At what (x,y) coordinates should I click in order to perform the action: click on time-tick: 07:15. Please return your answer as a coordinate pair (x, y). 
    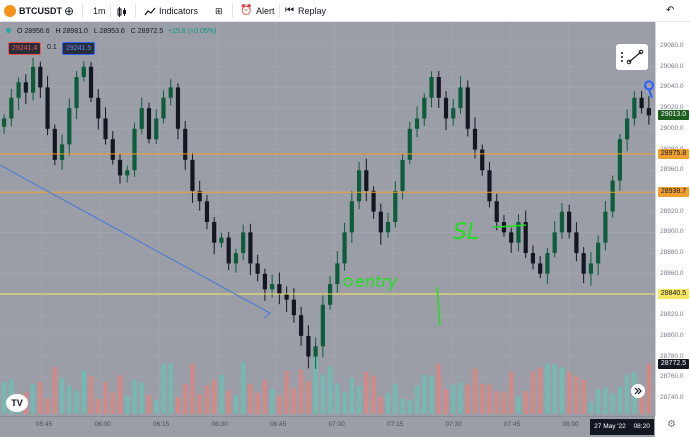
    Looking at the image, I should click on (395, 424).